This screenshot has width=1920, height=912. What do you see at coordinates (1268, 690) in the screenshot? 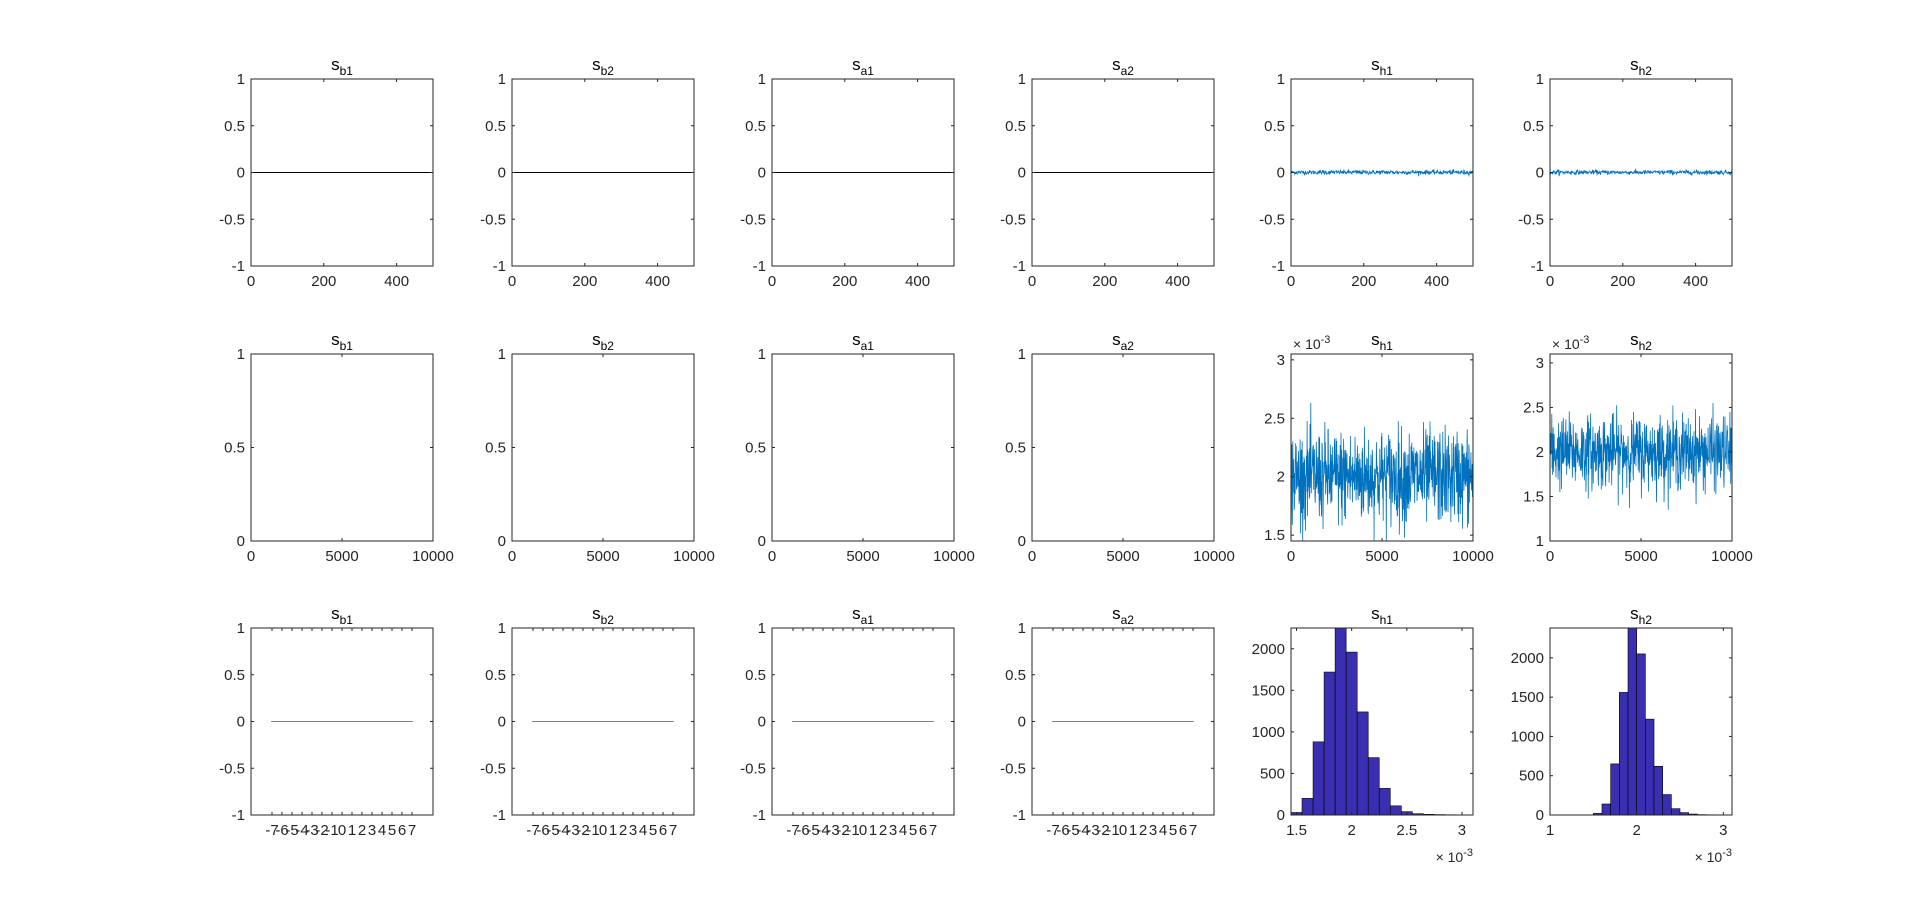
I see `y-tick-label: 1500` at bounding box center [1268, 690].